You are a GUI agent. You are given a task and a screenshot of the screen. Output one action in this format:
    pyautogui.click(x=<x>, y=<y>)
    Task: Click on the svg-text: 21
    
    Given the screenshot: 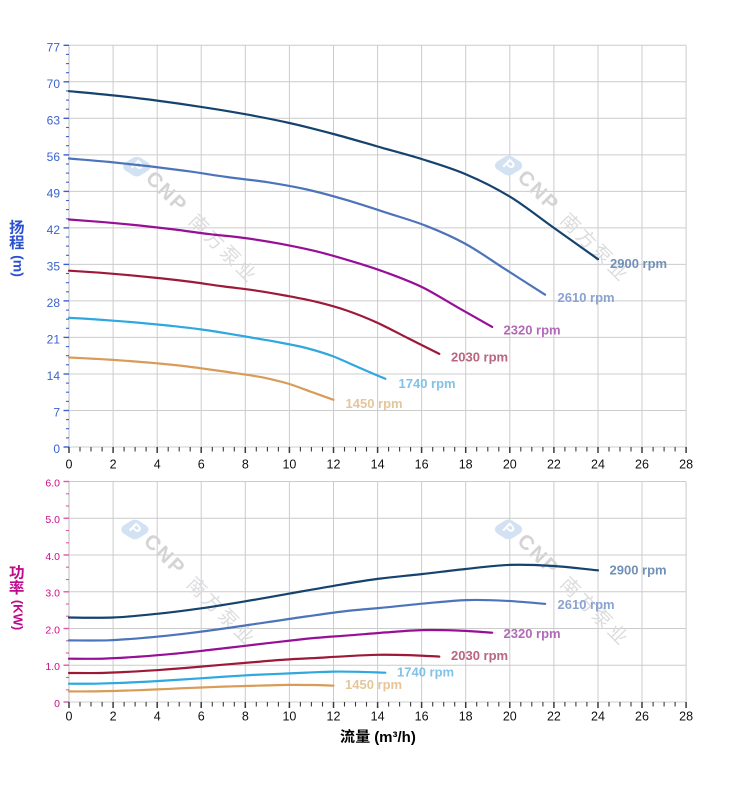 What is the action you would take?
    pyautogui.click(x=54, y=339)
    